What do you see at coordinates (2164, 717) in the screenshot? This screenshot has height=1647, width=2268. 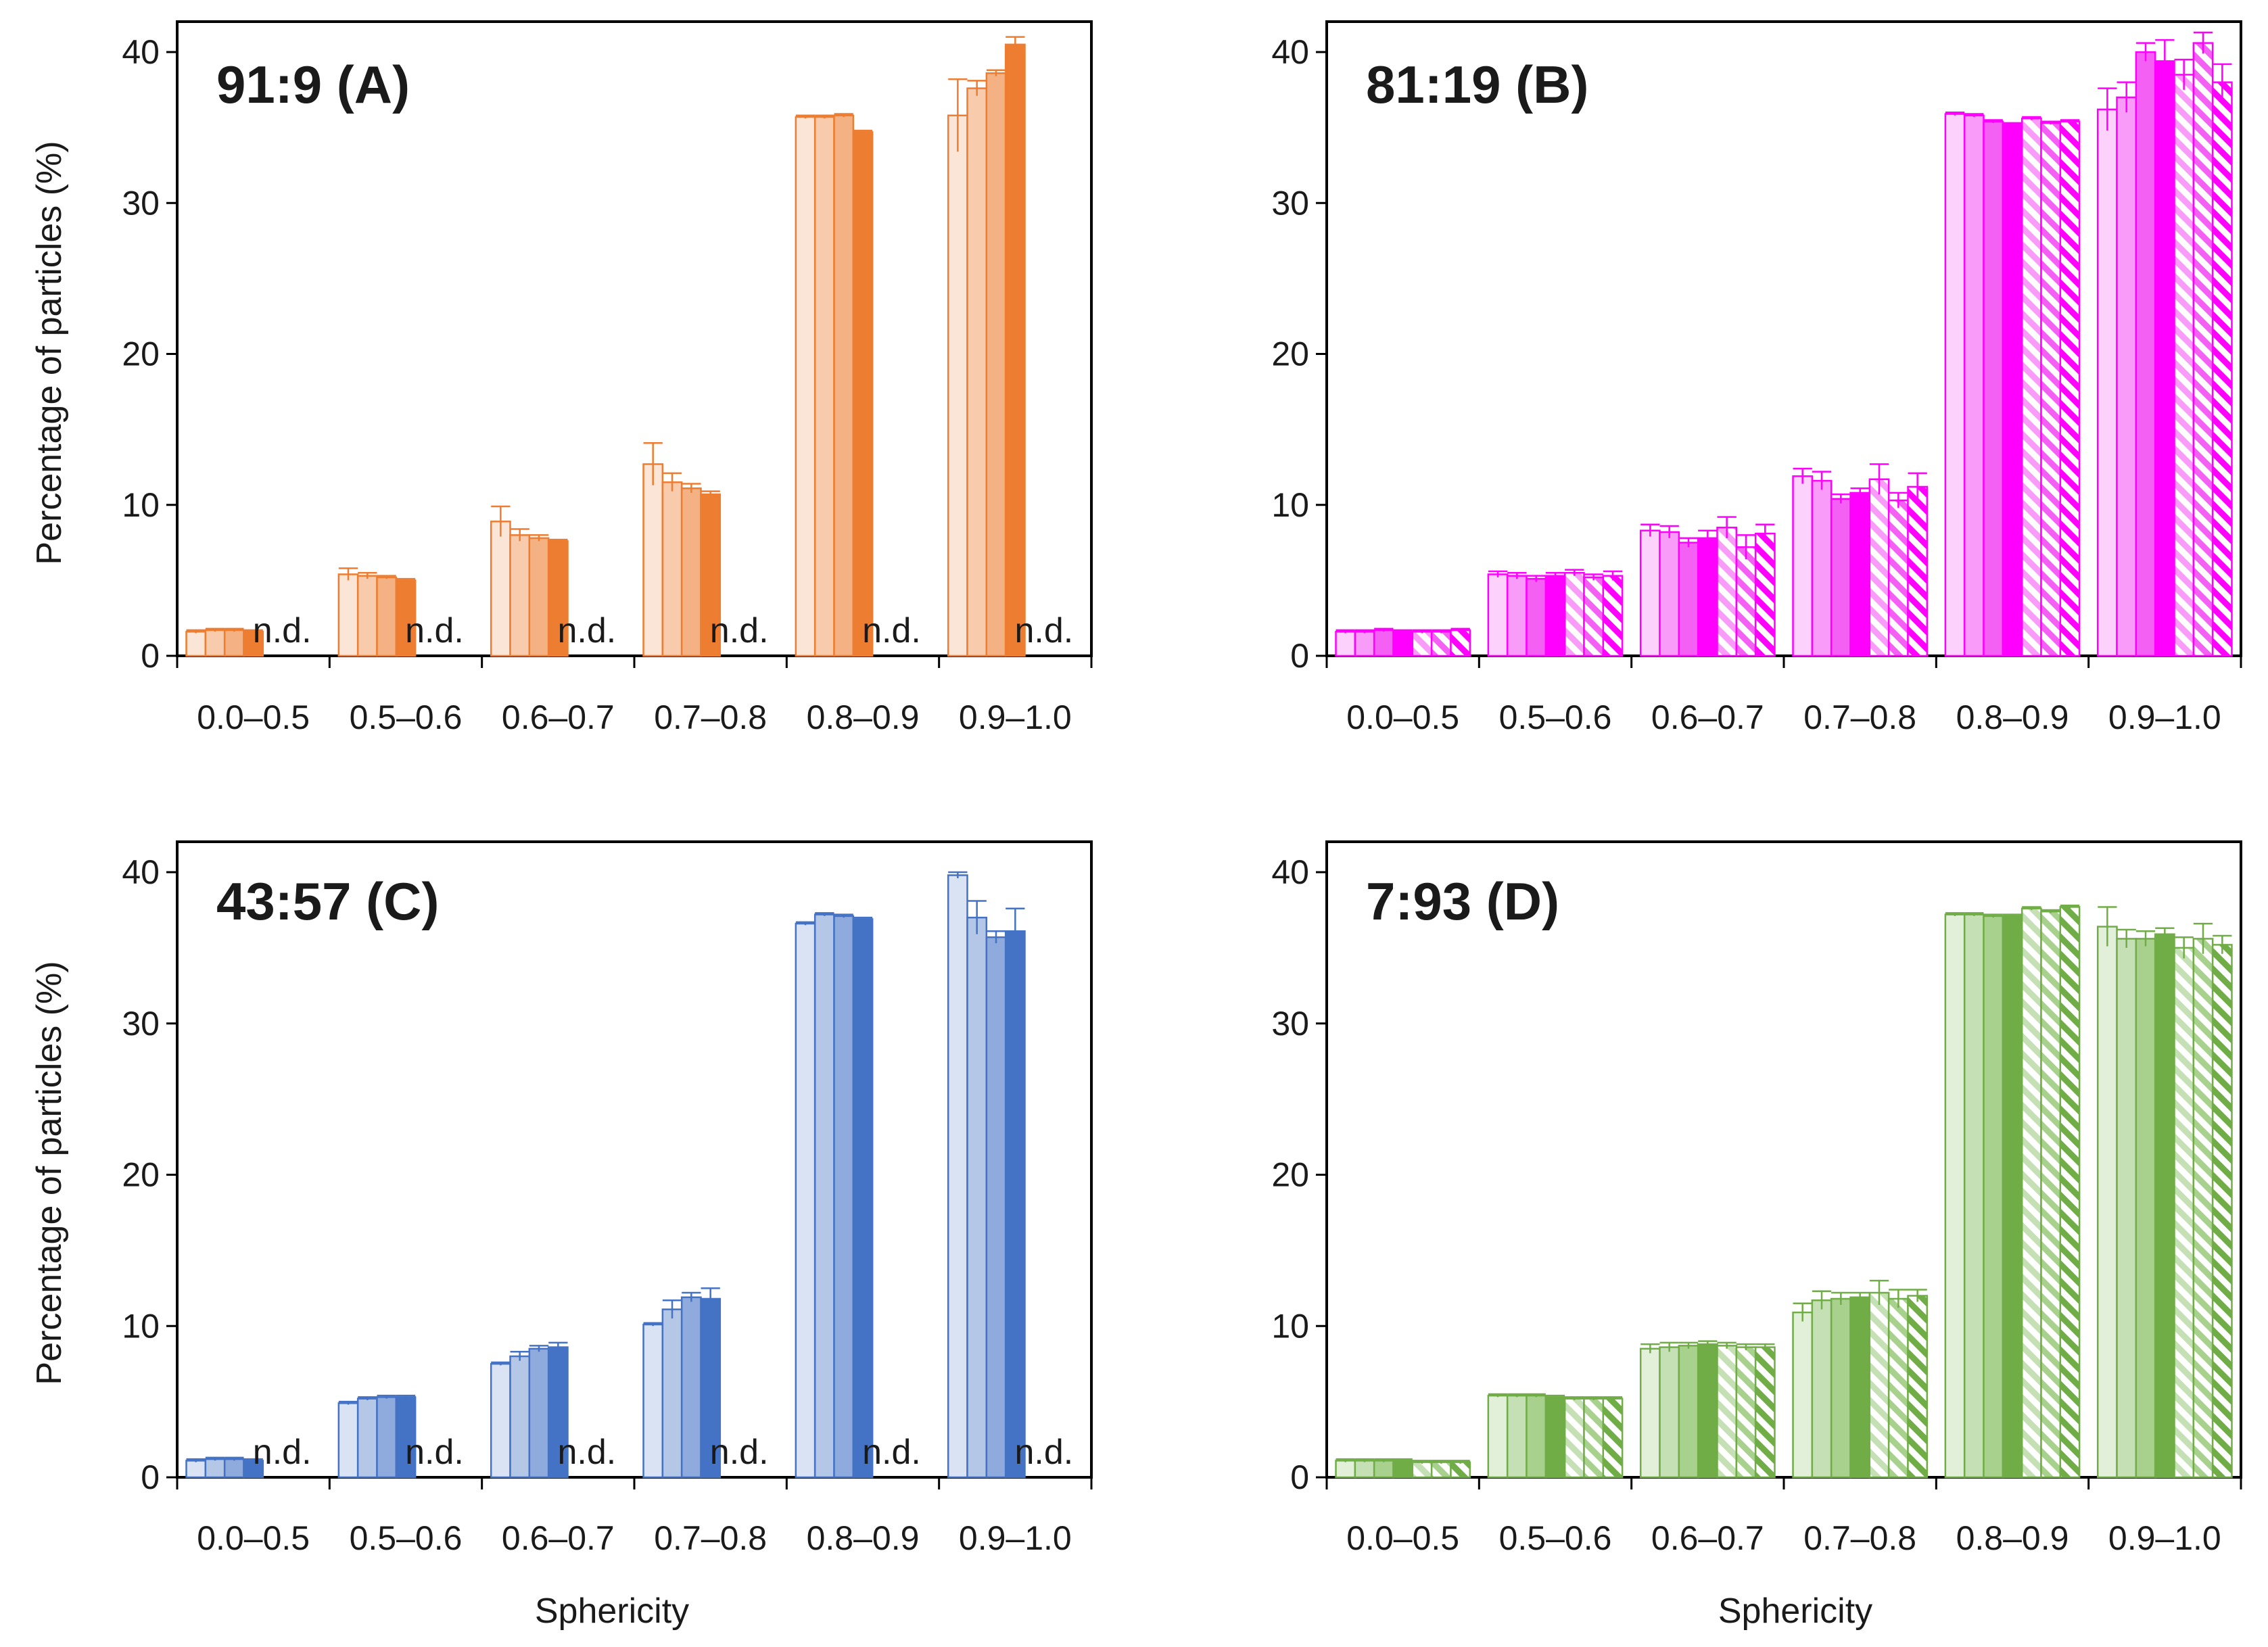 I see `x-tick-label: 0.9–1.0` at bounding box center [2164, 717].